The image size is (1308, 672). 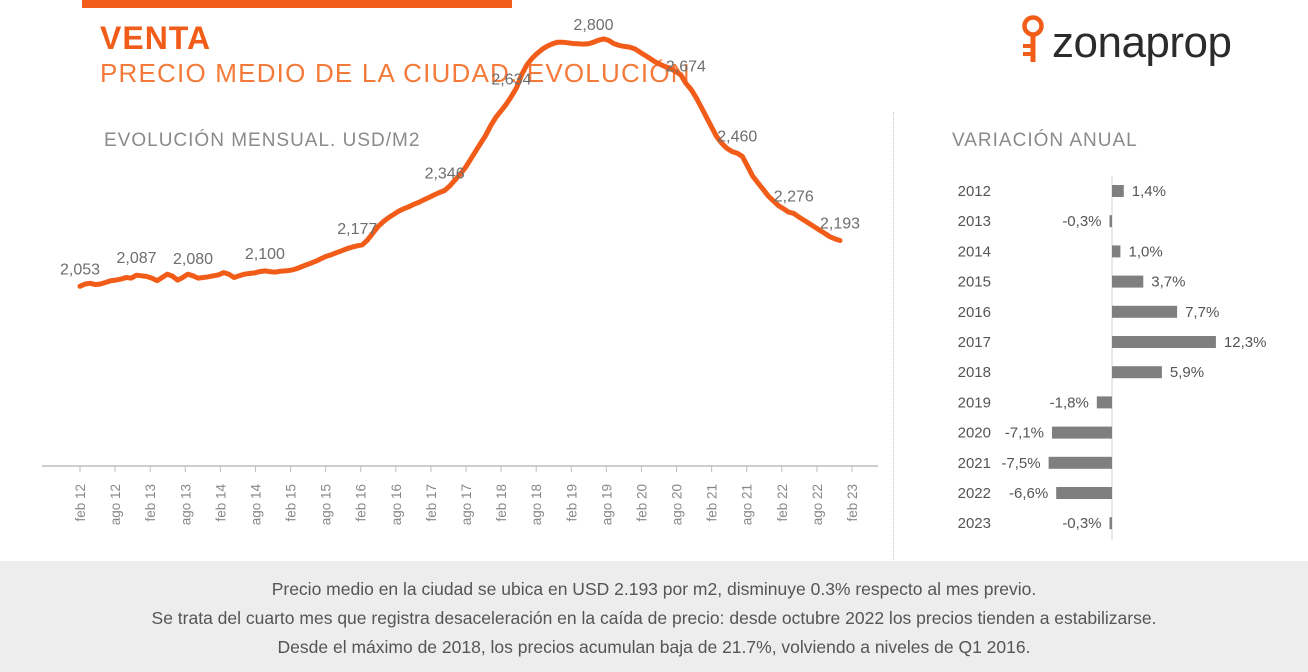 What do you see at coordinates (571, 503) in the screenshot?
I see `x-tick-label: feb 19` at bounding box center [571, 503].